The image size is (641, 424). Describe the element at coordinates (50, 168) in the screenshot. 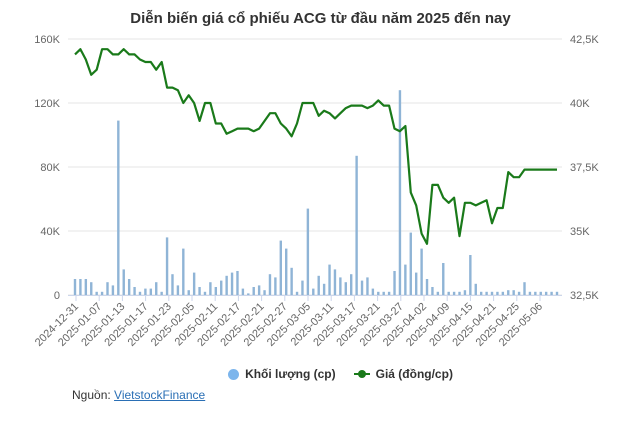

I see `left-tick-label: 80K` at that location.